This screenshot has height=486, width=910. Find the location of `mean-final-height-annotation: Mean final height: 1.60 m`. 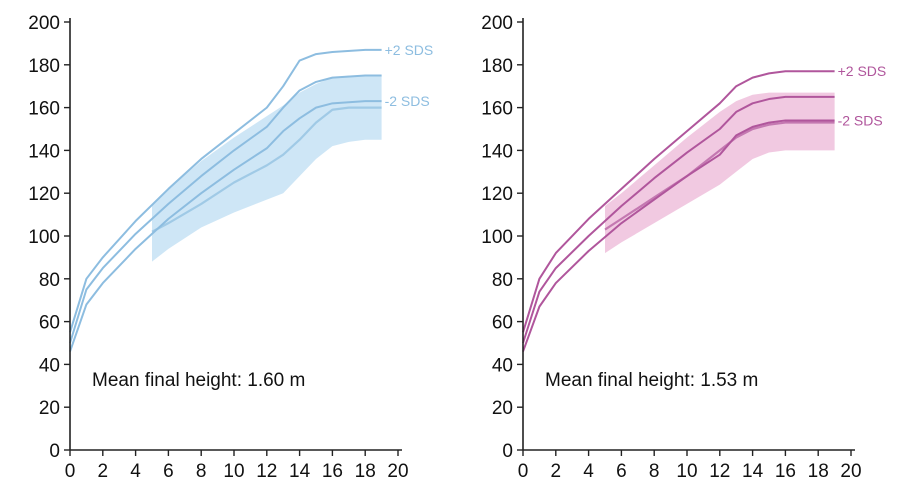

mean-final-height-annotation: Mean final height: 1.60 m is located at coordinates (198, 380).